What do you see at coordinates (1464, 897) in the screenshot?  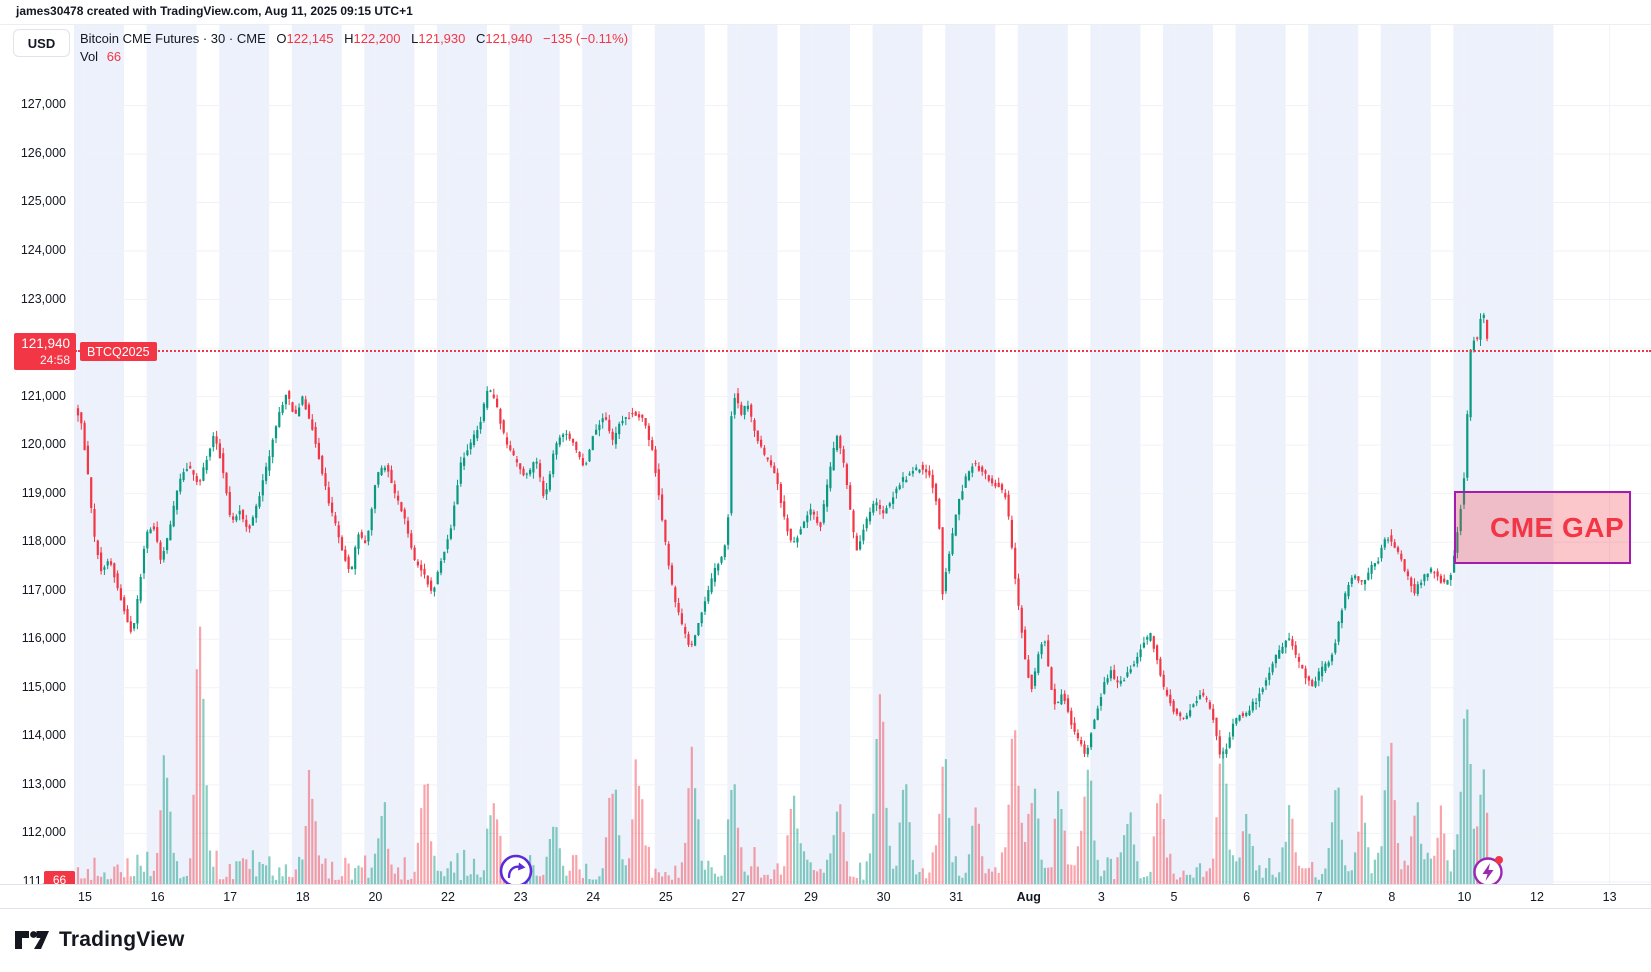 I see `time-axis-label: 10` at bounding box center [1464, 897].